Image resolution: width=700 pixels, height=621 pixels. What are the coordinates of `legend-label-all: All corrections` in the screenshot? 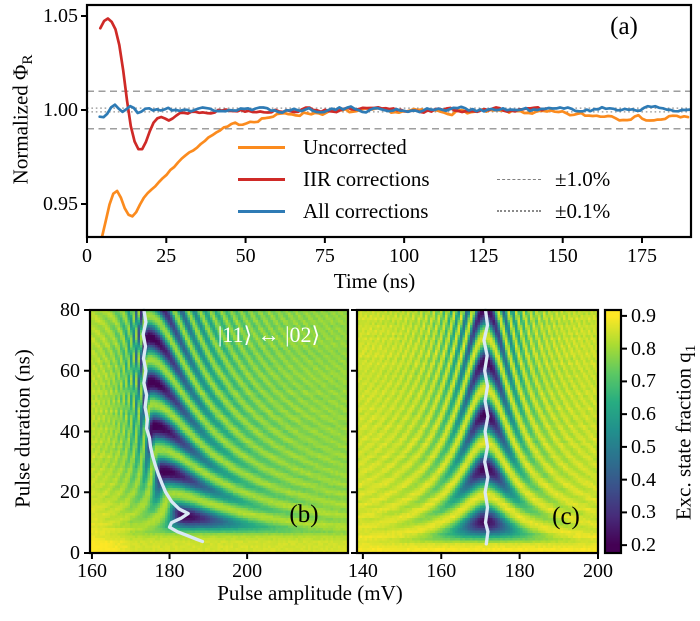 It's located at (366, 210).